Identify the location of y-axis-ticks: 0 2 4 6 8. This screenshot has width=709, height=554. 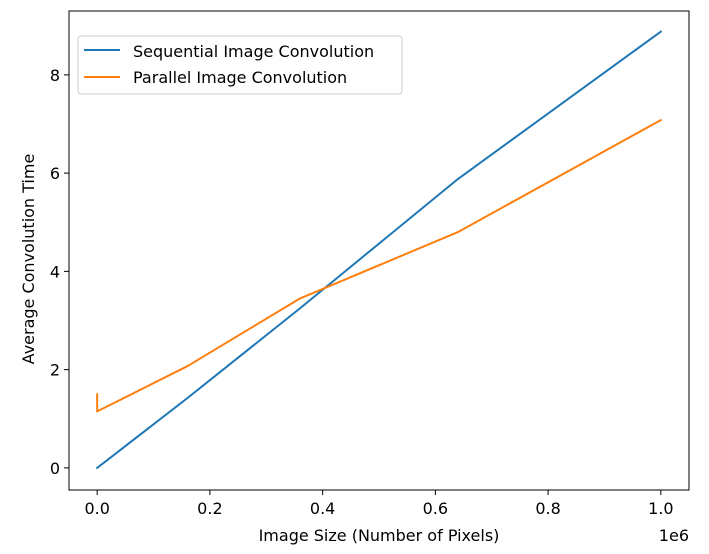
(59, 272).